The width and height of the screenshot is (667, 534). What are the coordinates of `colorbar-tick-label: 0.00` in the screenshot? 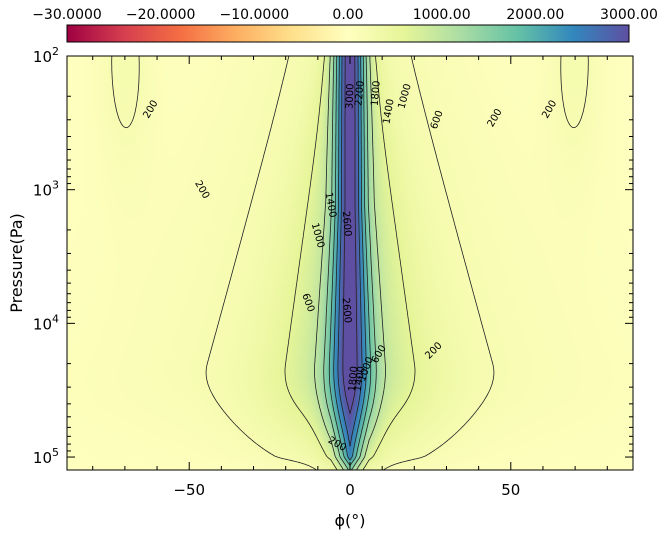 It's located at (347, 15).